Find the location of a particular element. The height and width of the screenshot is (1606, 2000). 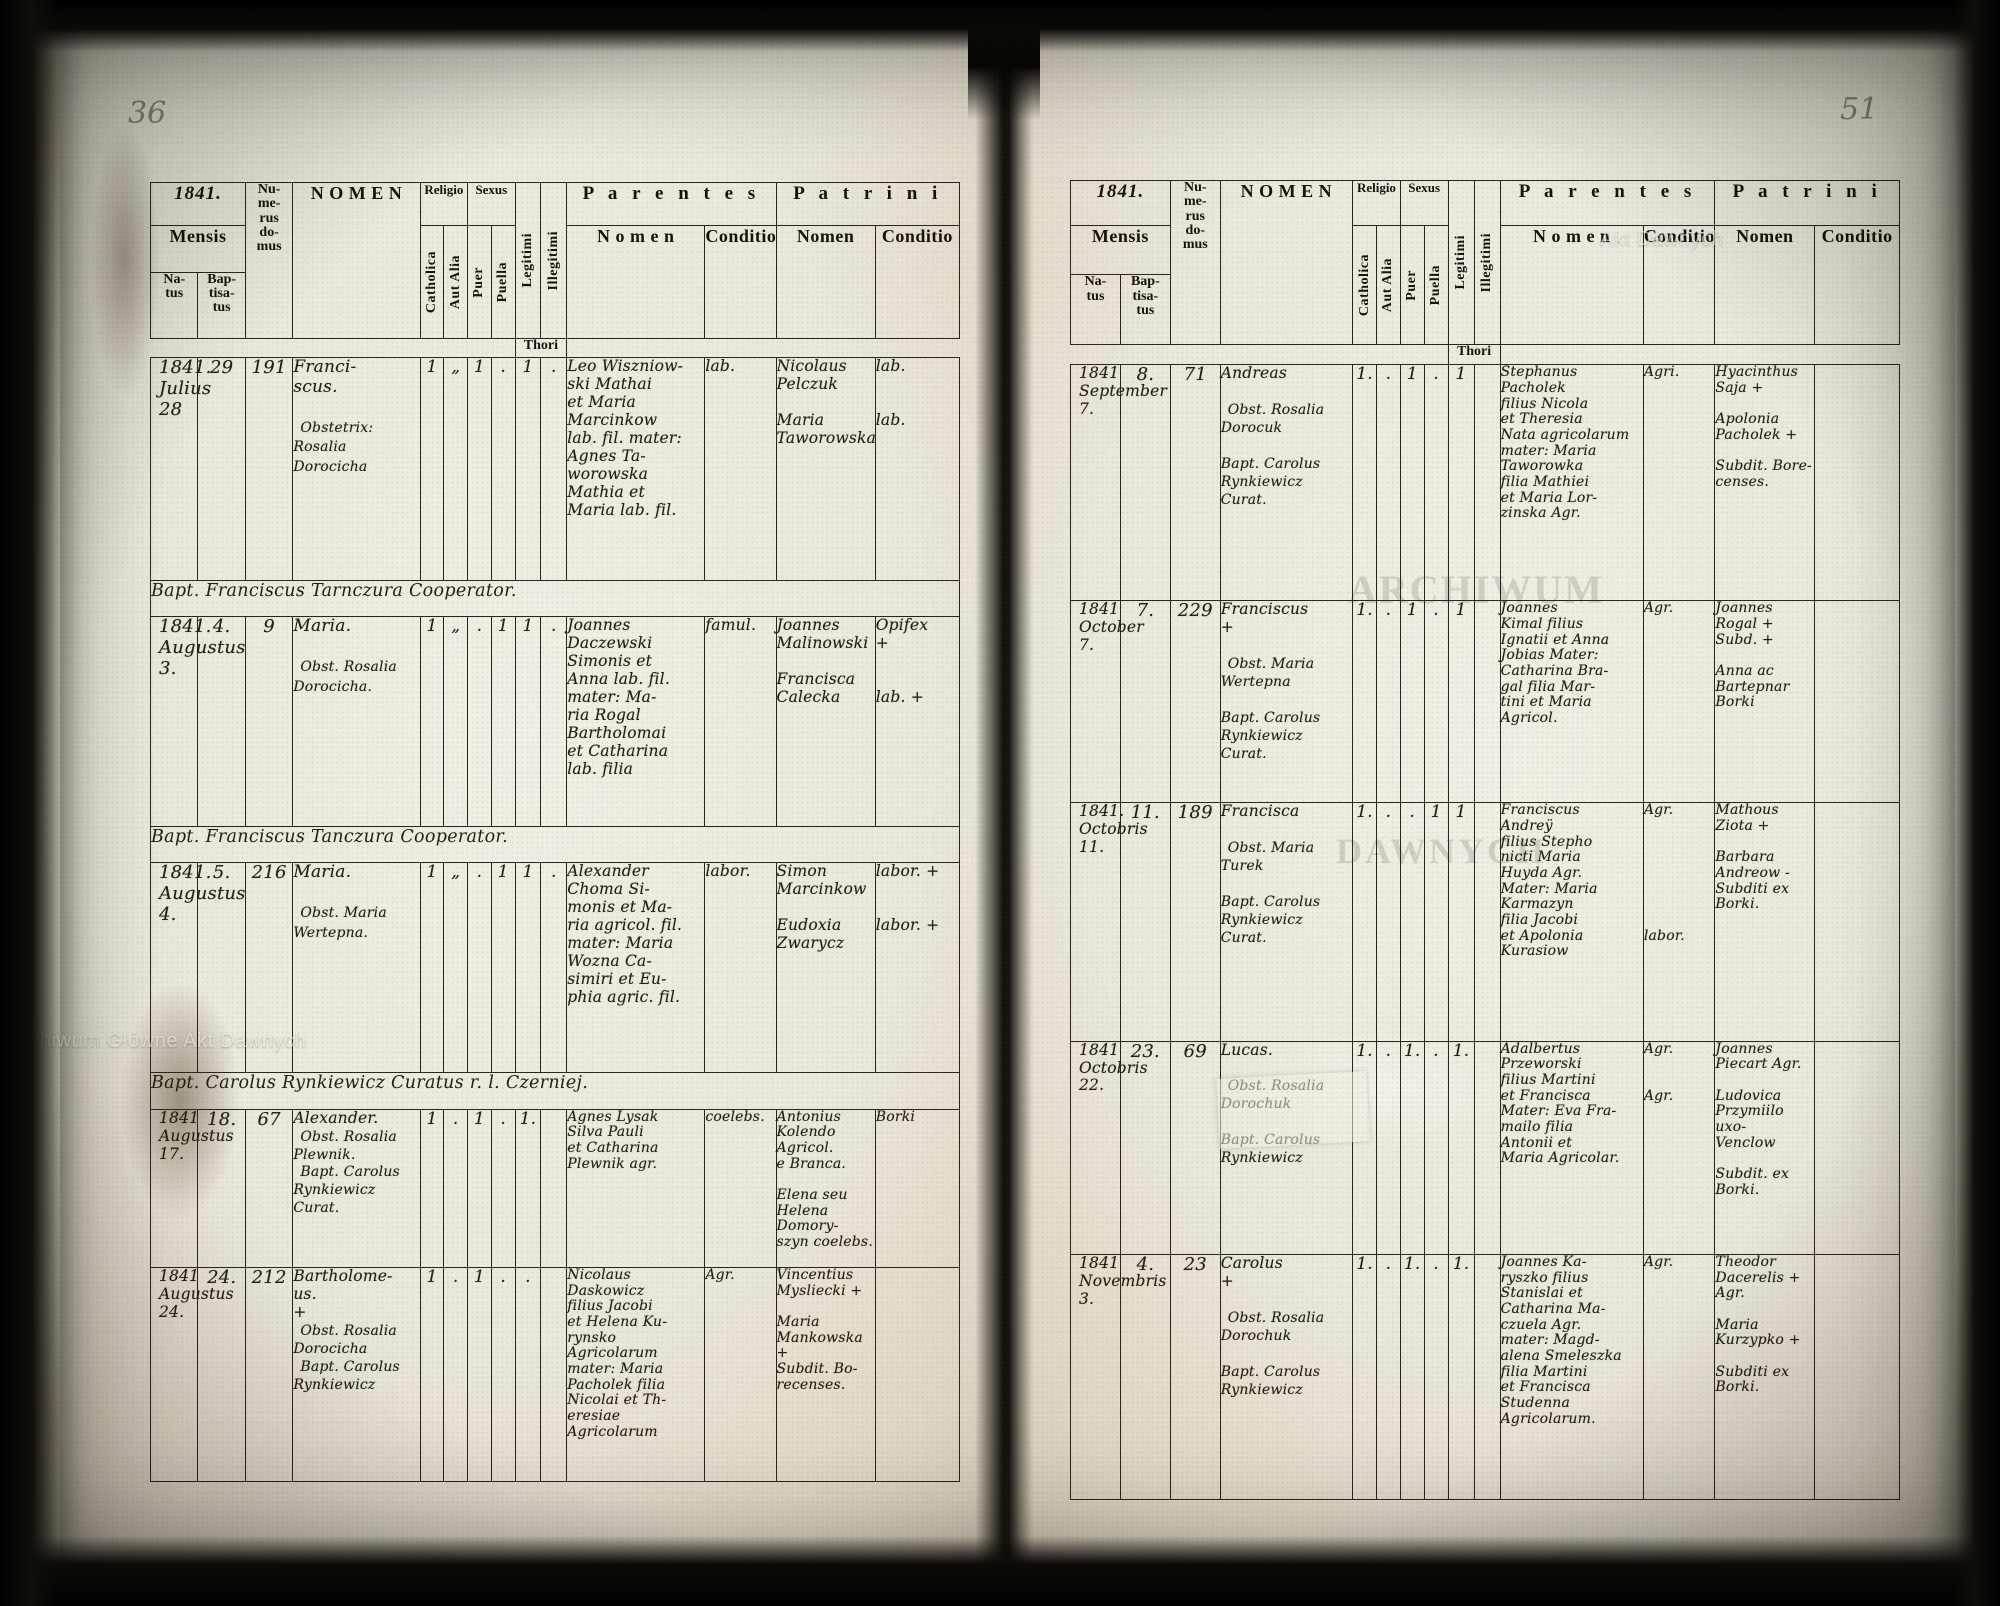

entry-patrini-conditio-left-1: Opifex + lab. + is located at coordinates (917, 722).